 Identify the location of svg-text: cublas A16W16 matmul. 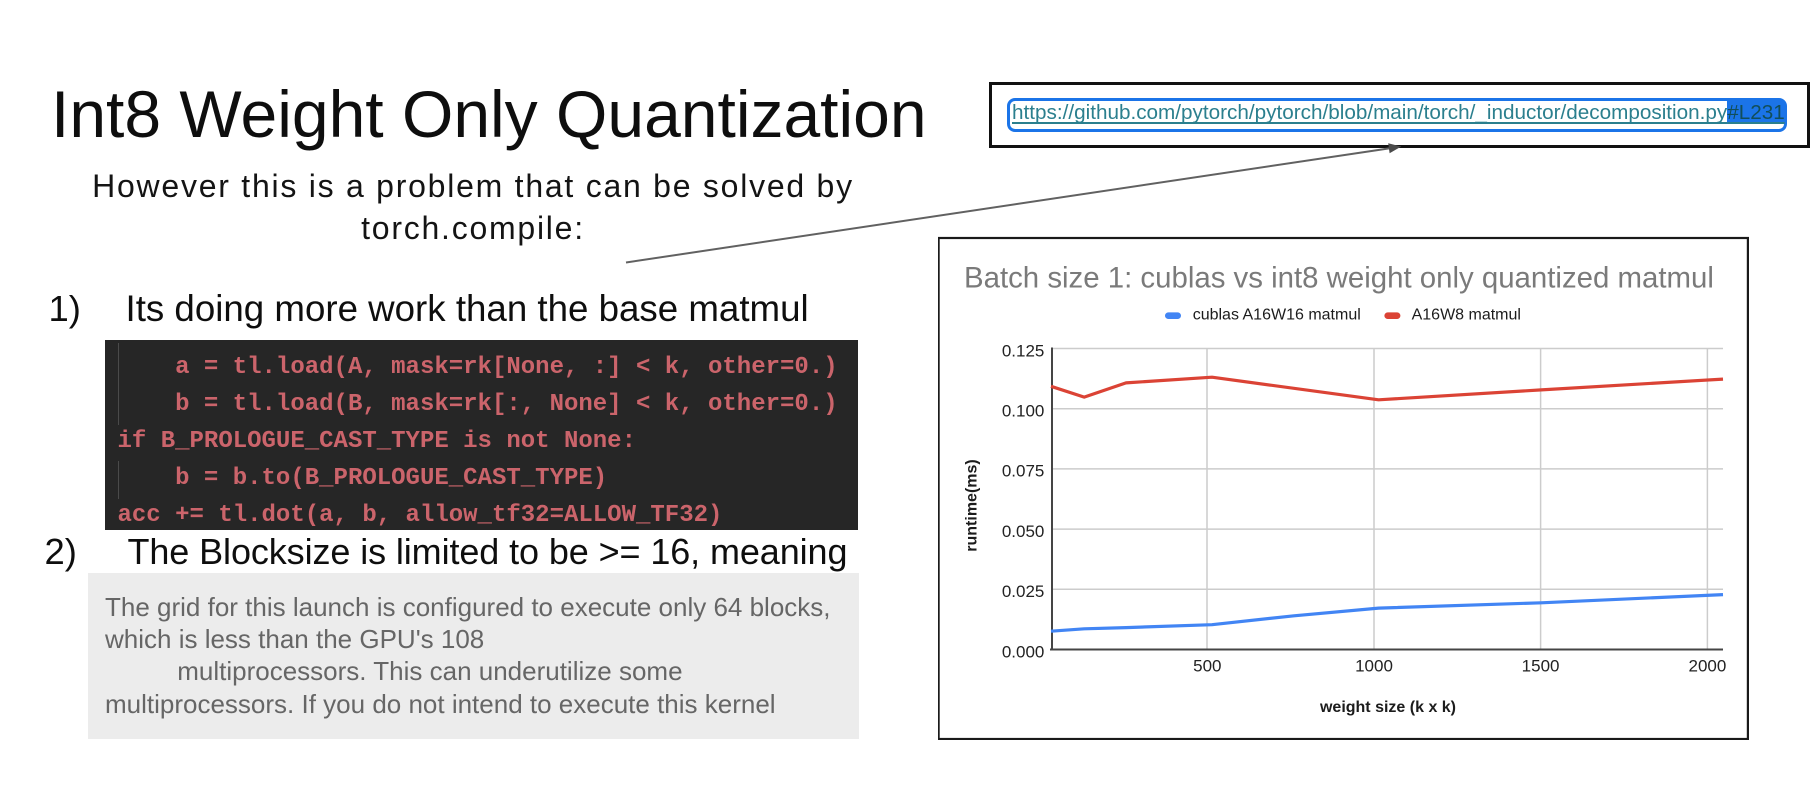
(1277, 315).